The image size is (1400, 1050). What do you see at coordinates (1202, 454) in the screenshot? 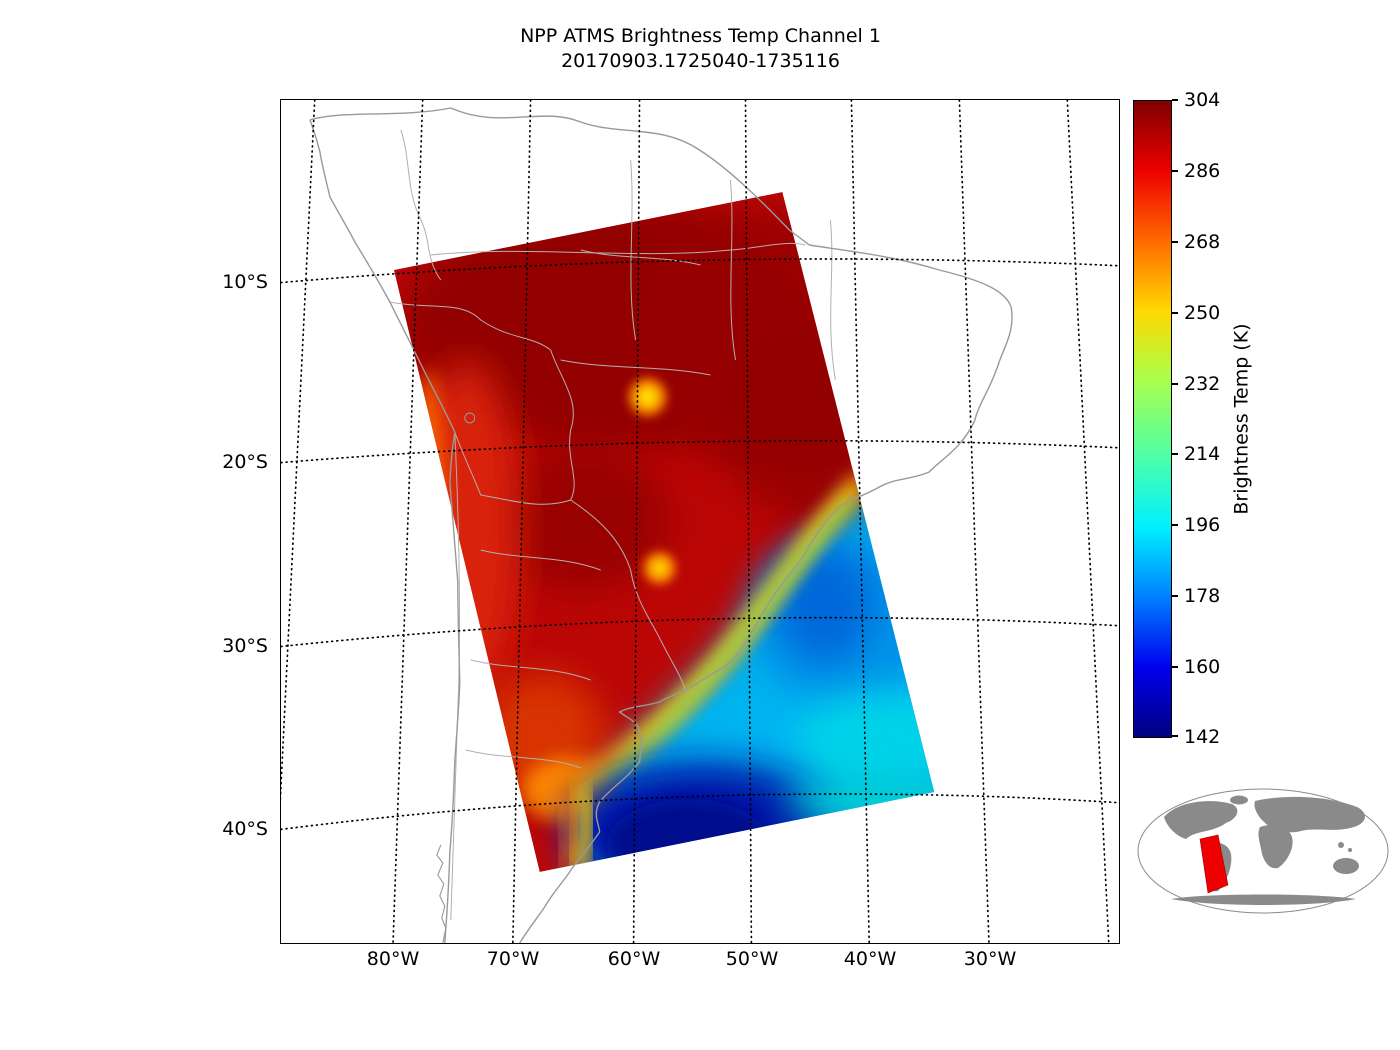
I see `colorbar-tick-label: 214` at bounding box center [1202, 454].